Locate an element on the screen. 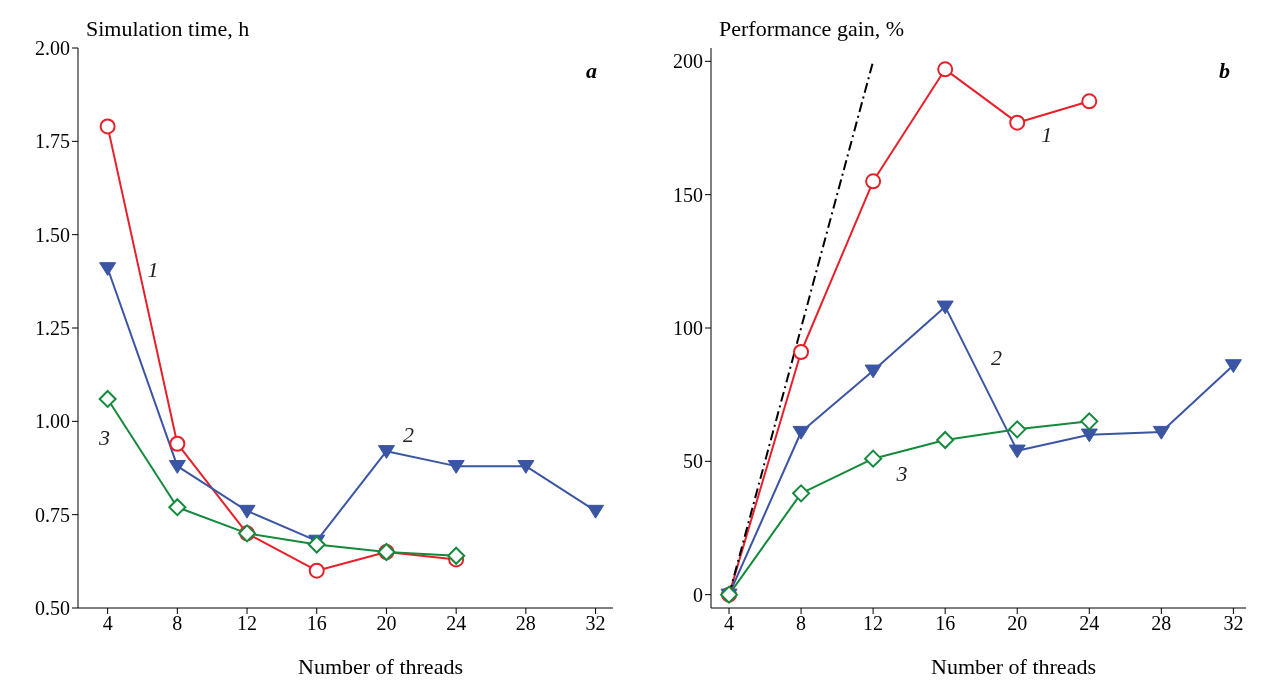 This screenshot has width=1285, height=692. y-tick-label: 1.00 is located at coordinates (52, 421).